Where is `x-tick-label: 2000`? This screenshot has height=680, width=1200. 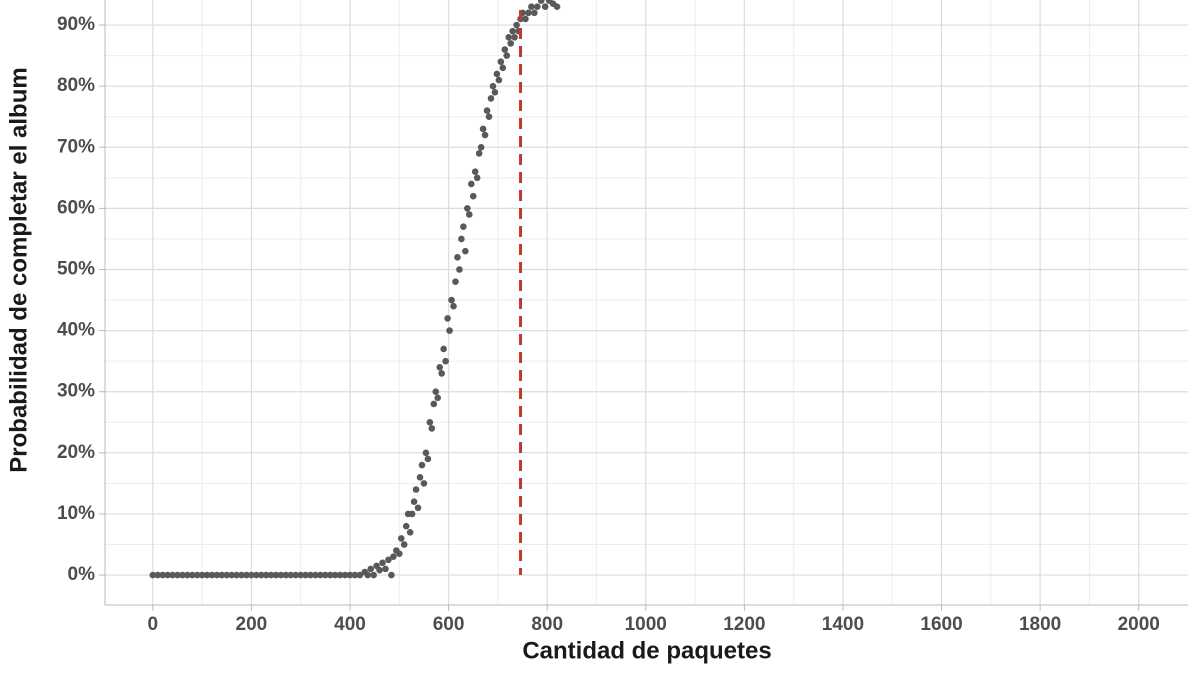
x-tick-label: 2000 is located at coordinates (1139, 624).